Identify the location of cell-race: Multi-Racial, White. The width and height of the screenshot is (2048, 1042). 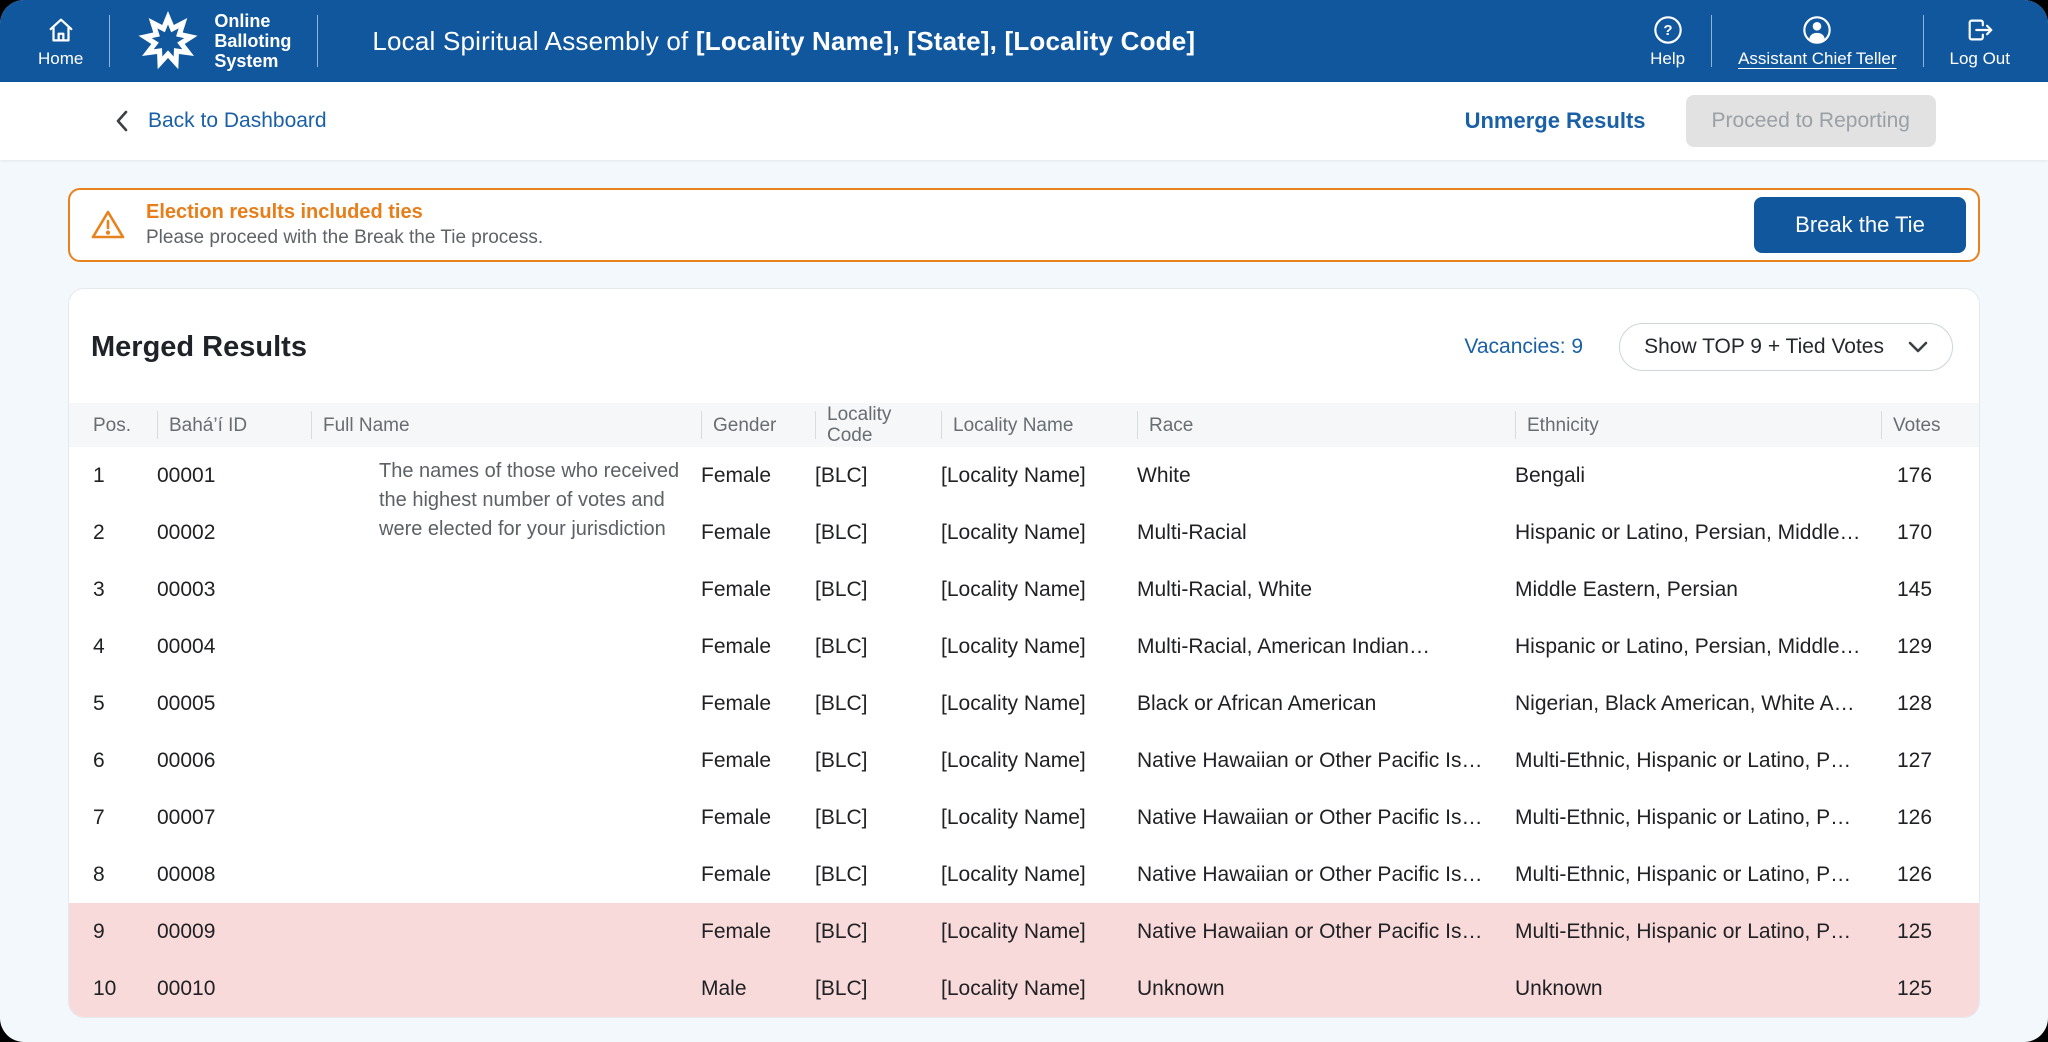
(1225, 589).